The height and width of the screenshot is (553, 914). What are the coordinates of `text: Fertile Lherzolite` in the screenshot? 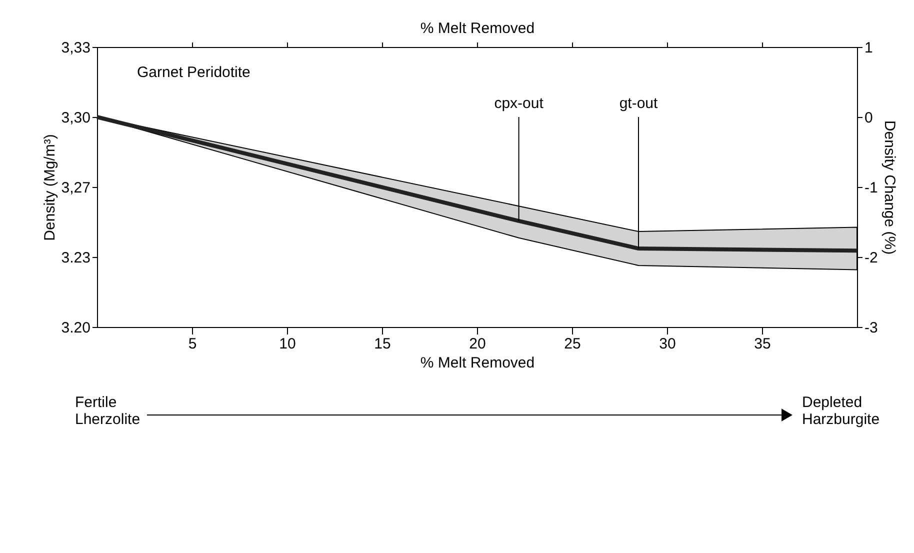 It's located at (107, 411).